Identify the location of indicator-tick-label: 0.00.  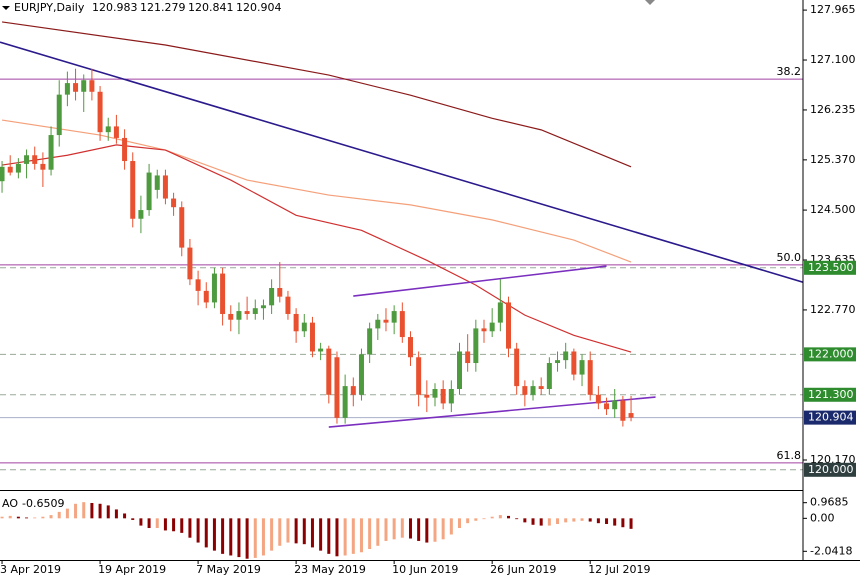
(822, 517).